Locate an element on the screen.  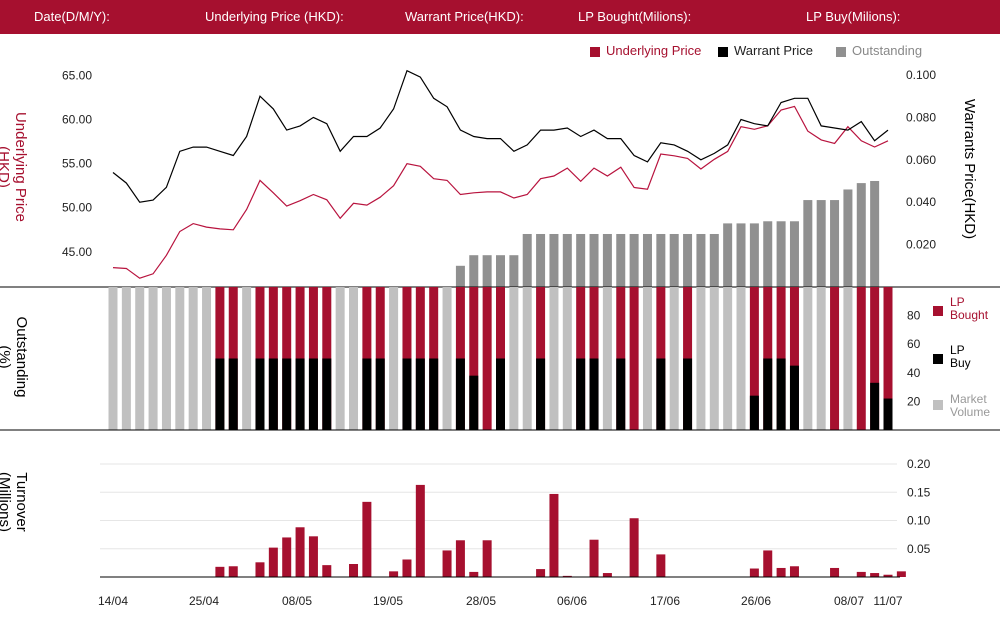
legend-lp-bought-swatch is located at coordinates (938, 311).